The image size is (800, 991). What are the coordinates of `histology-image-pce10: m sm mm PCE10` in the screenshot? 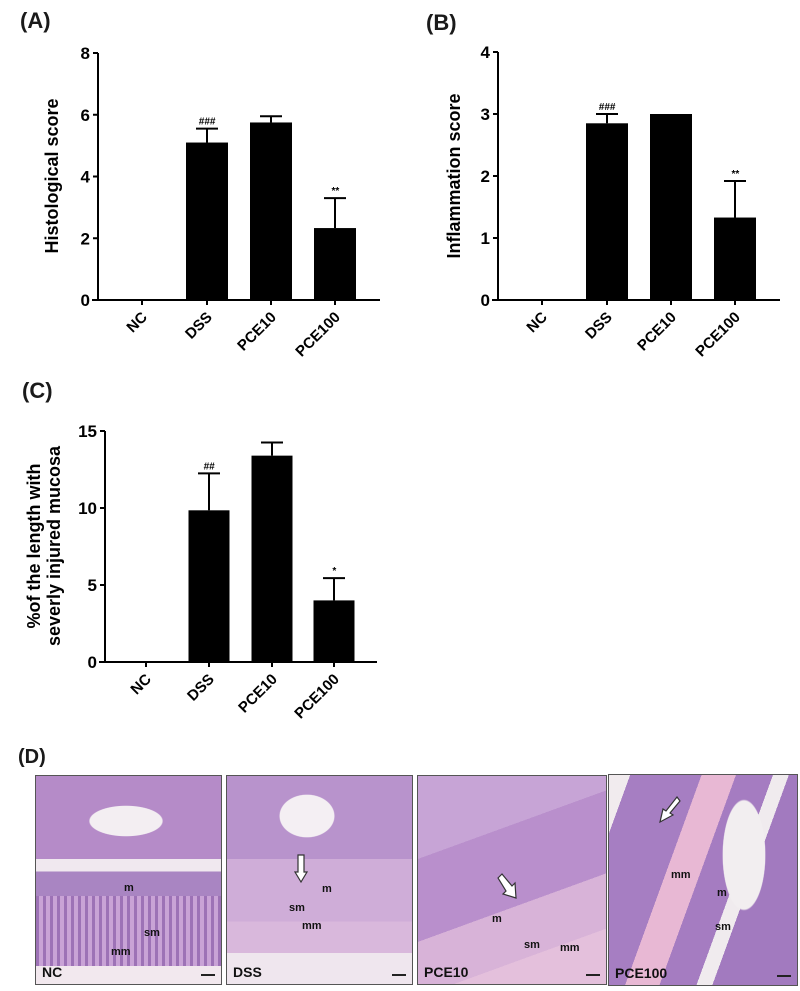 It's located at (512, 880).